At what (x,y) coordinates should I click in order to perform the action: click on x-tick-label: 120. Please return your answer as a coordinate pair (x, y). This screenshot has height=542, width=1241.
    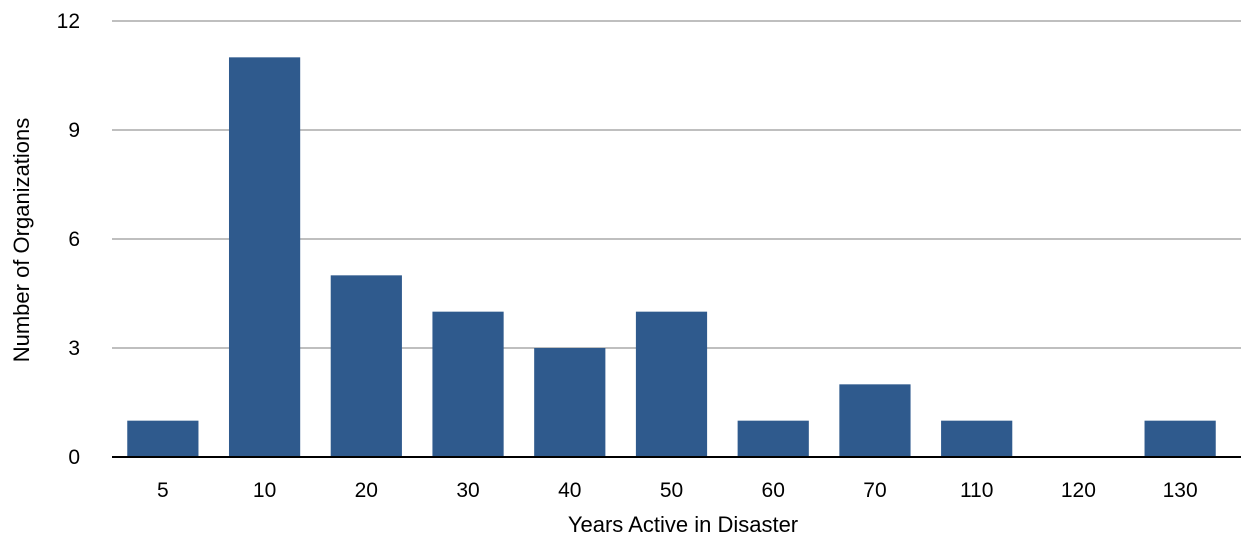
    Looking at the image, I should click on (1078, 490).